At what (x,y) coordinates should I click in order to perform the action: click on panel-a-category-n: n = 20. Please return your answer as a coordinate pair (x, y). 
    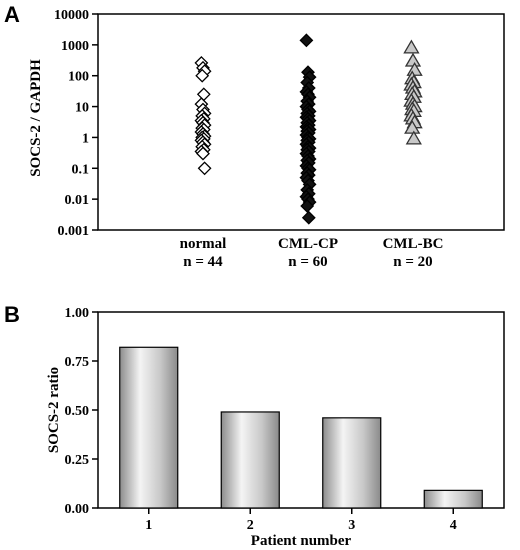
    Looking at the image, I should click on (412, 262).